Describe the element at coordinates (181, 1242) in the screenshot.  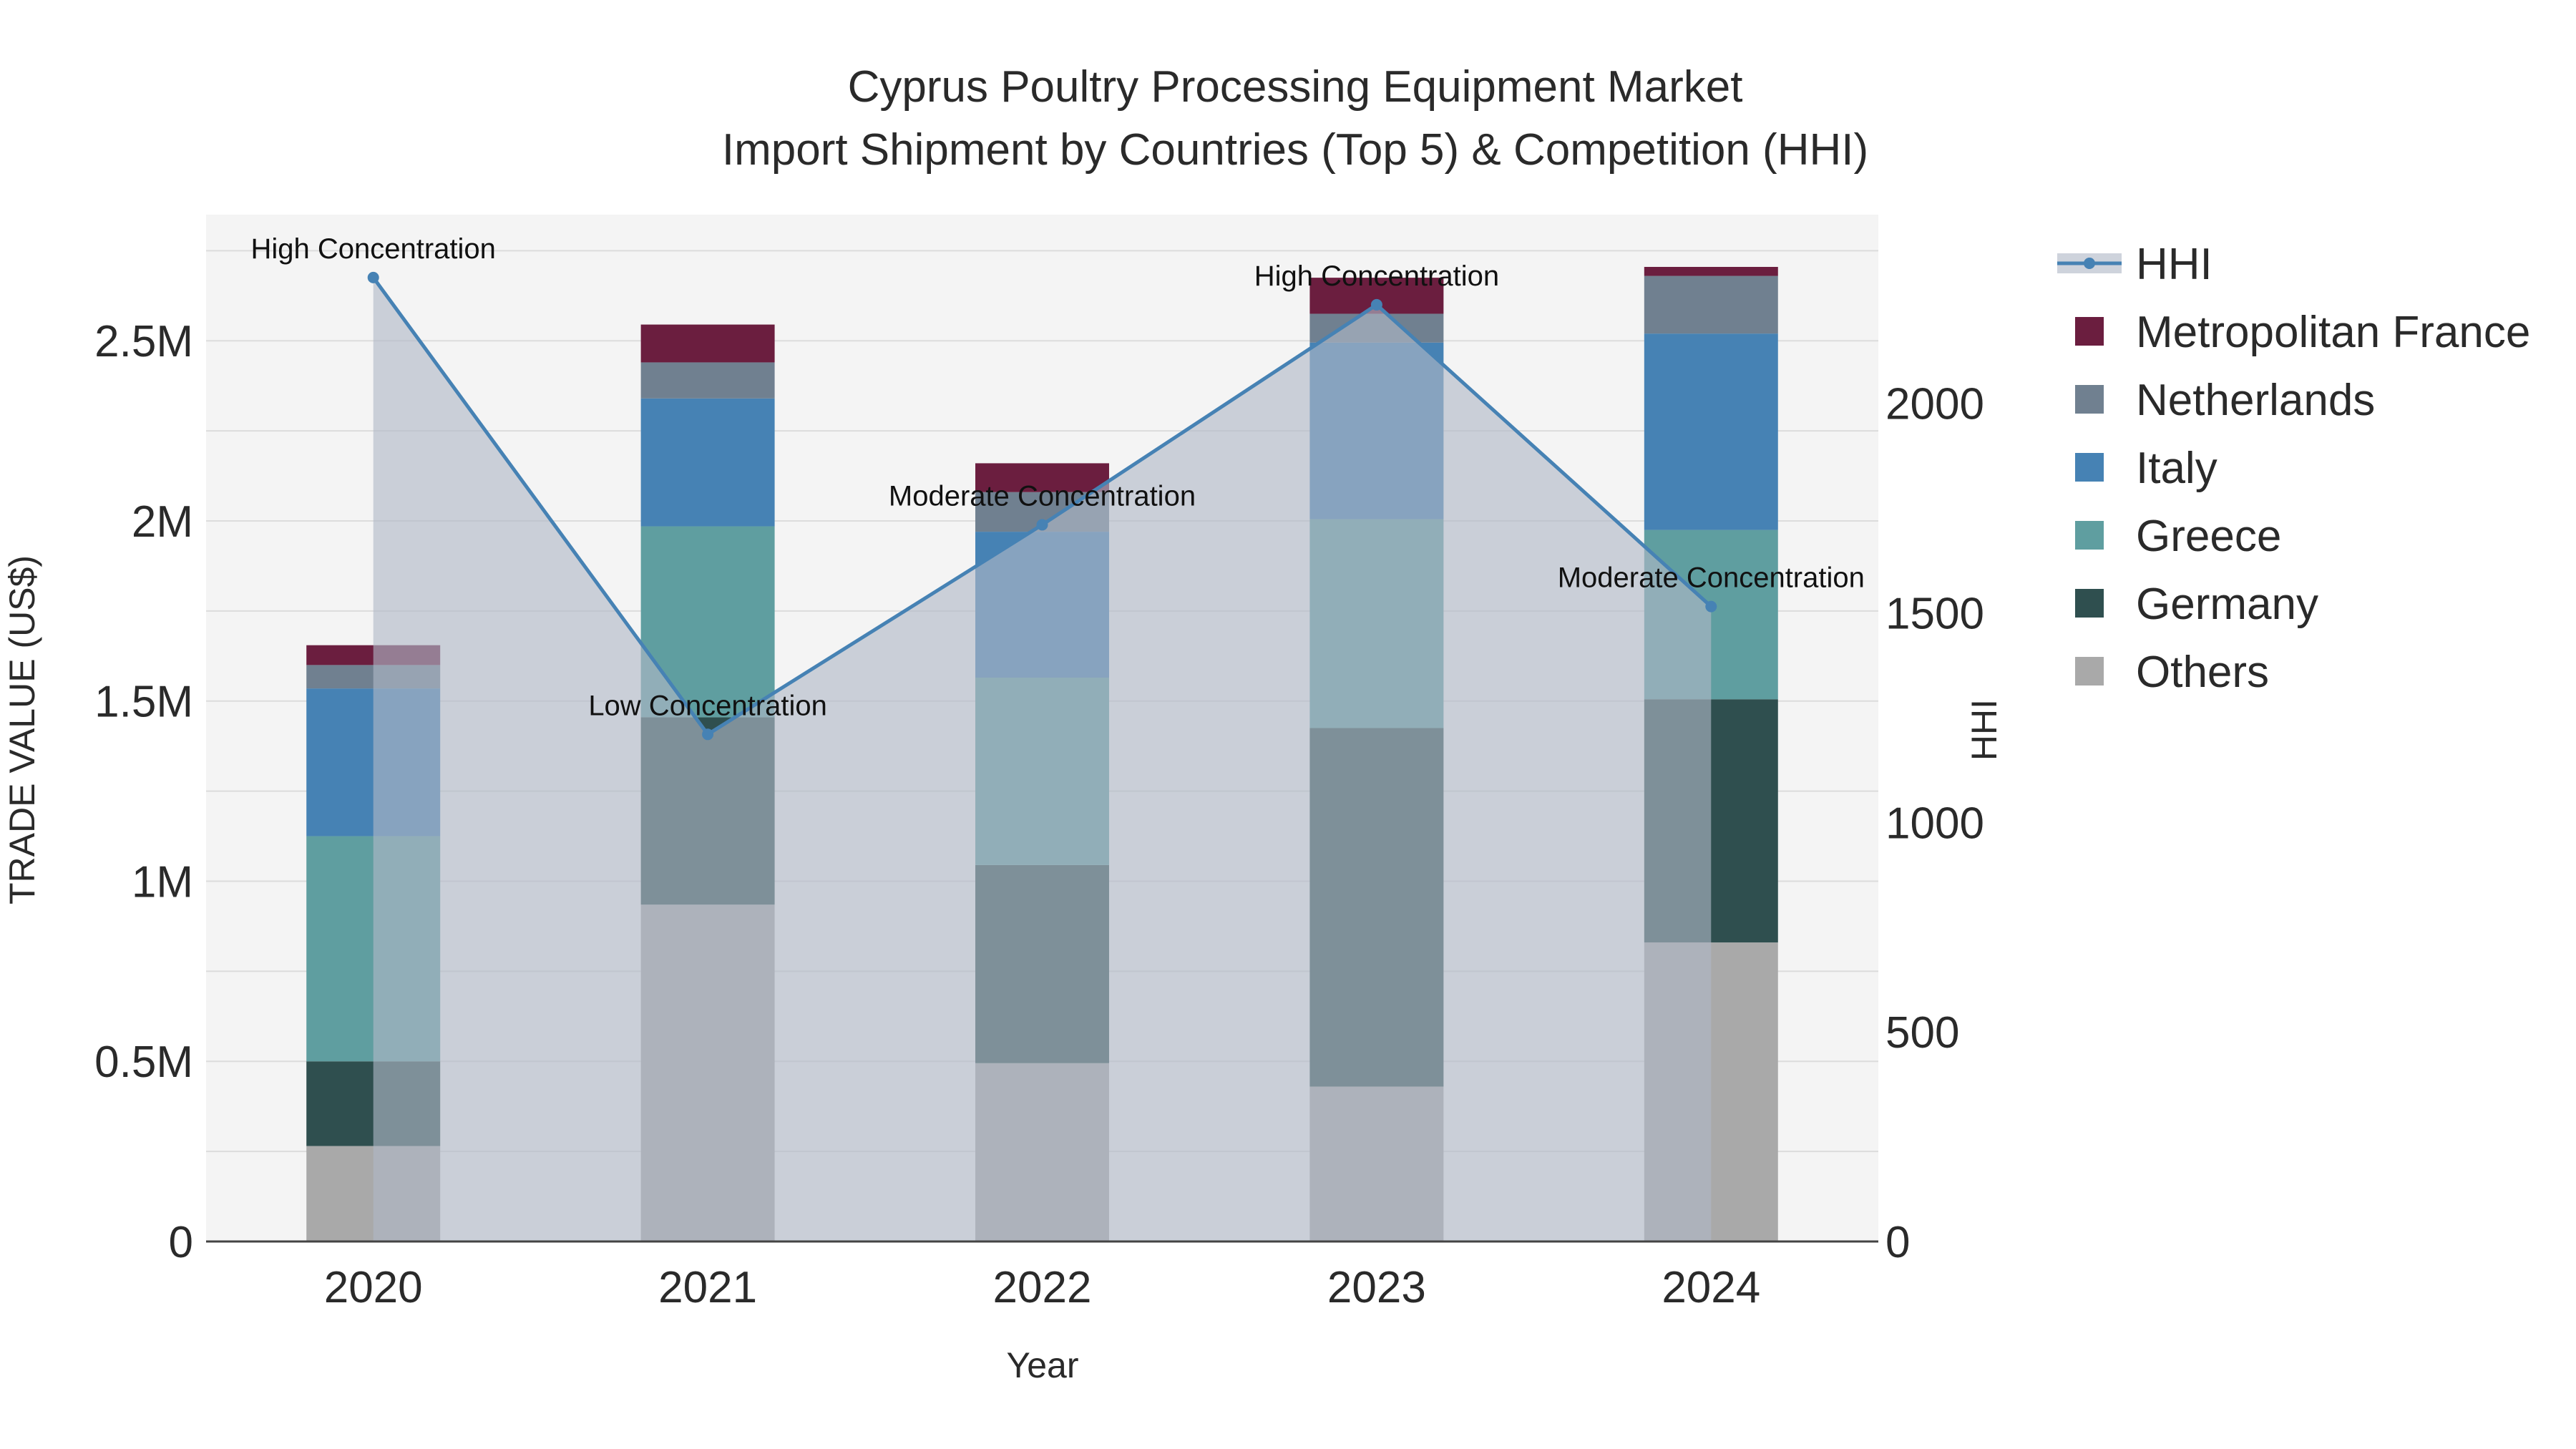
I see `y-tick-label: 0` at that location.